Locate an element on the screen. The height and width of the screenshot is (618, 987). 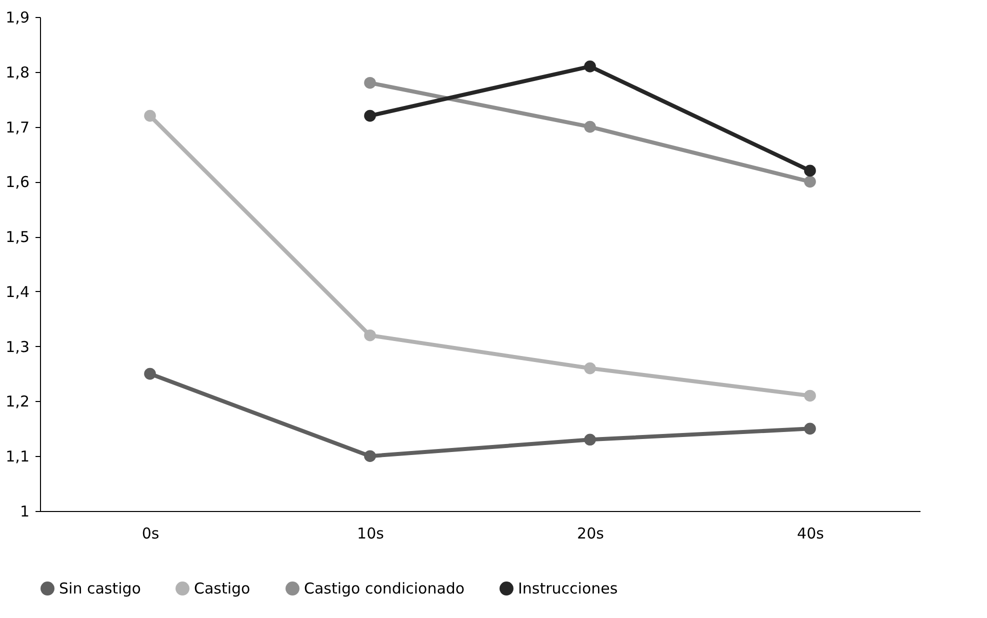
legend-label: Sin castigo is located at coordinates (100, 589).